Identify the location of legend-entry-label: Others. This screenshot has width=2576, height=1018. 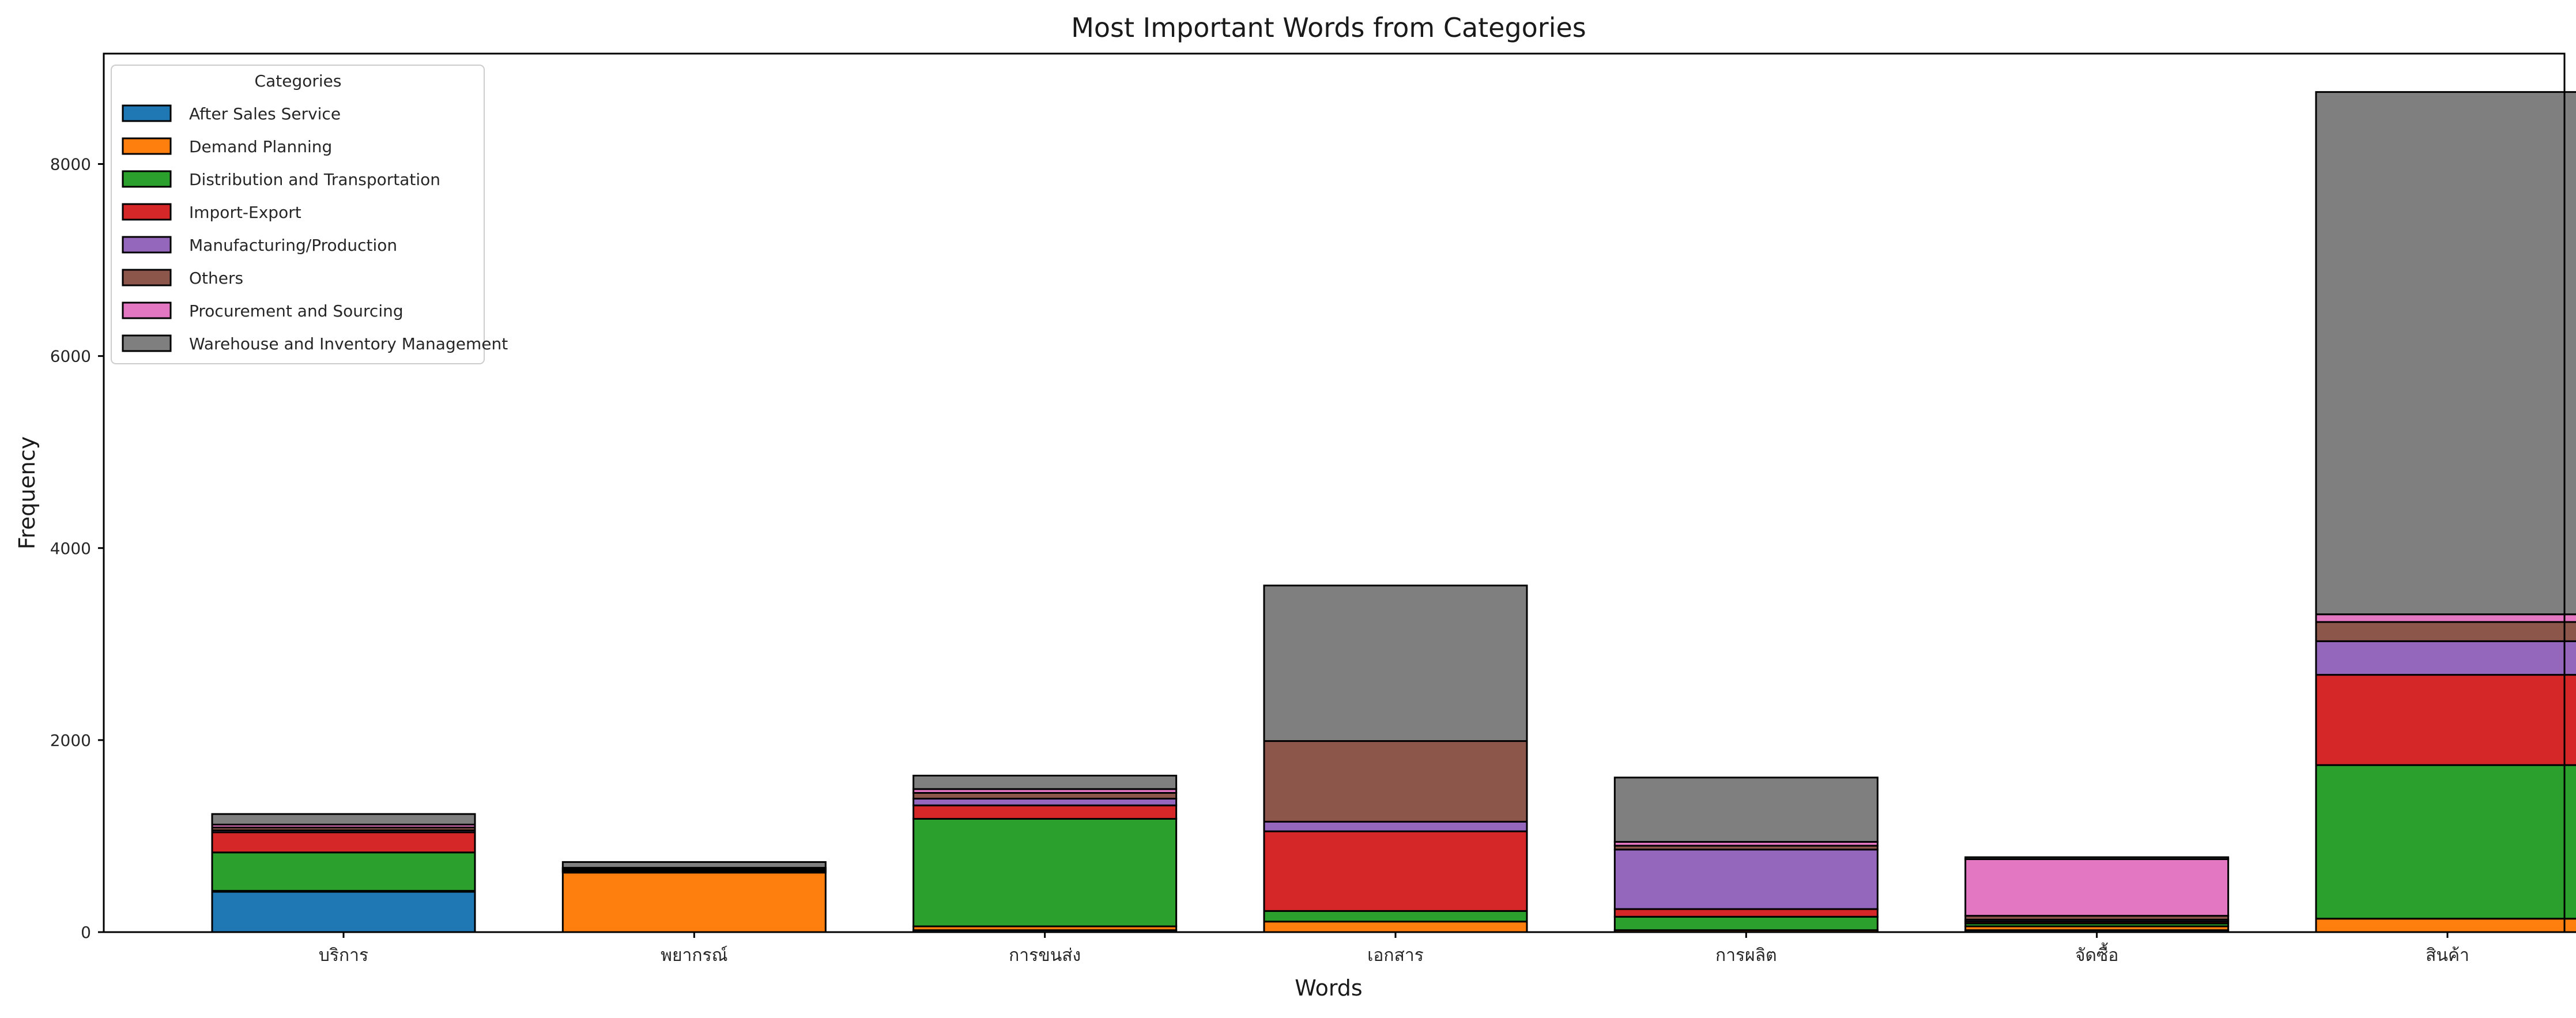
(216, 278).